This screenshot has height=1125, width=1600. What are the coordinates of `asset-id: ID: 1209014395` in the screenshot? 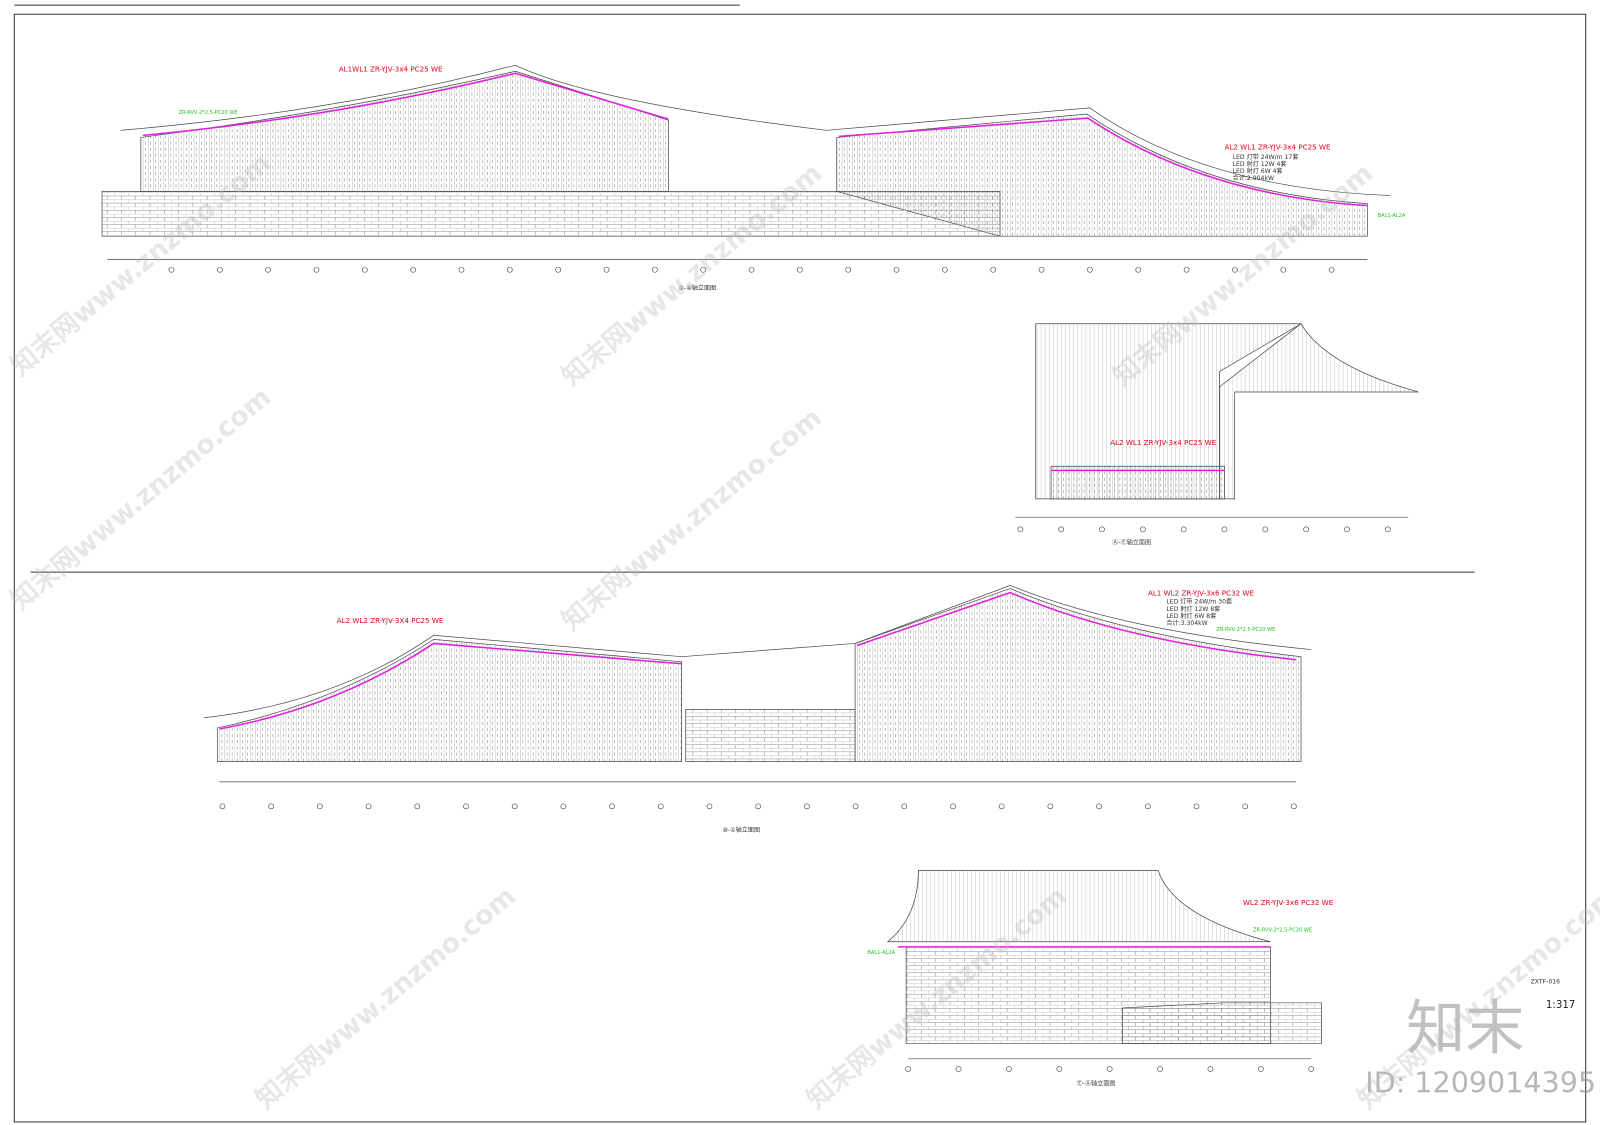 It's located at (1480, 1082).